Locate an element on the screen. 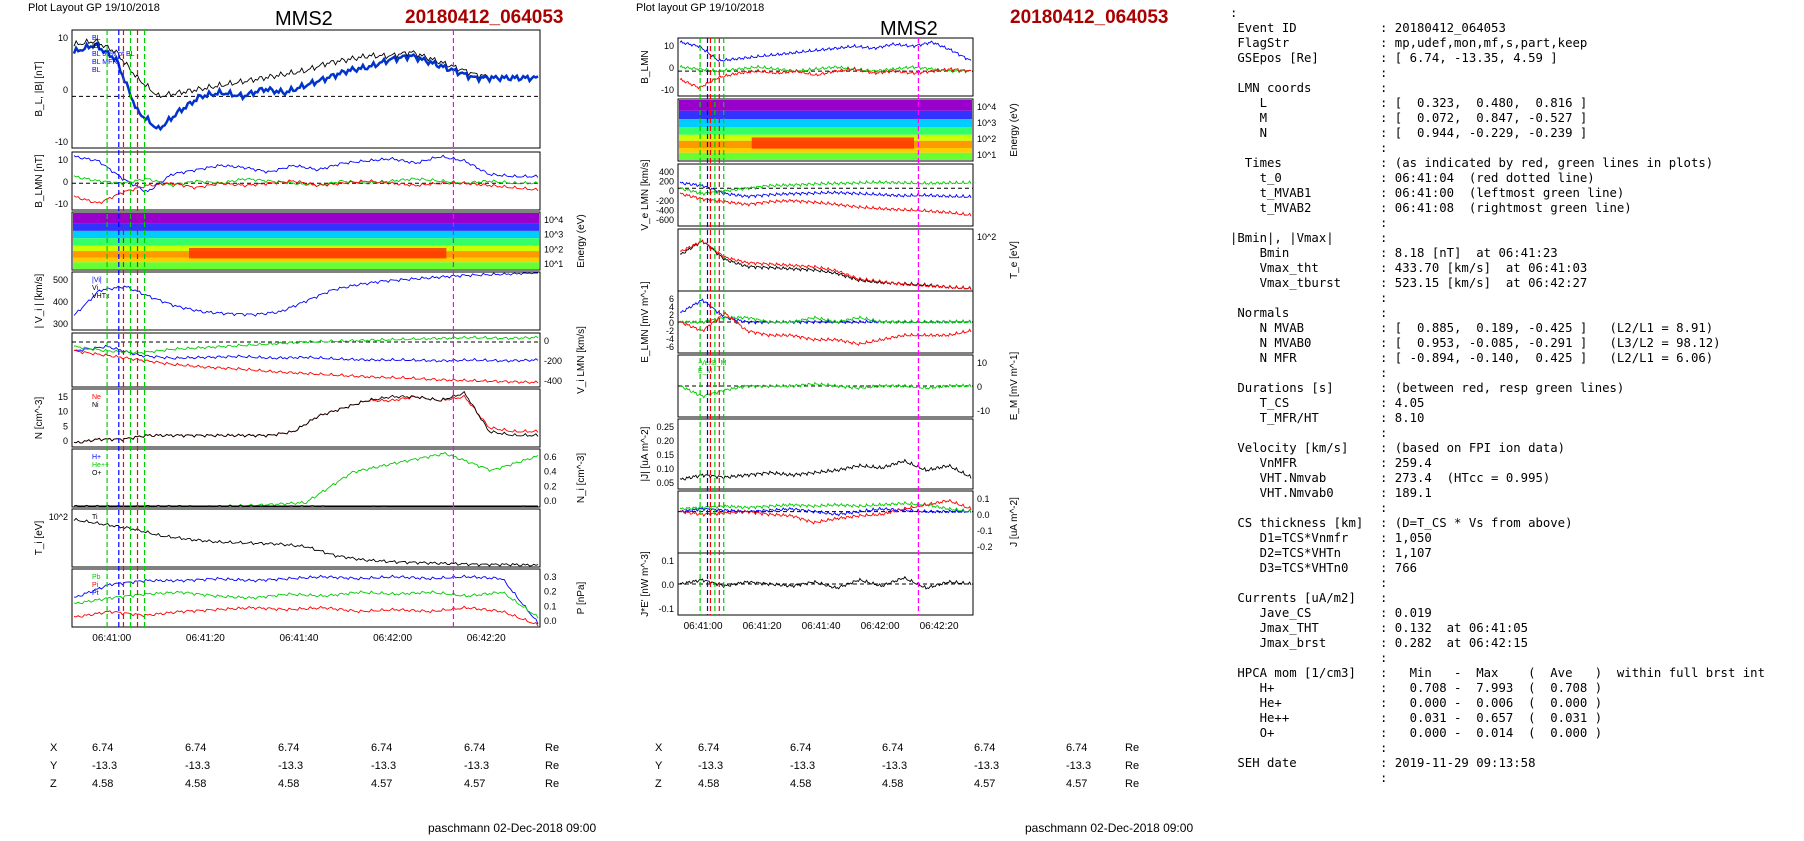 This screenshot has height=841, width=1804. series-line-pt is located at coordinates (306, 599).